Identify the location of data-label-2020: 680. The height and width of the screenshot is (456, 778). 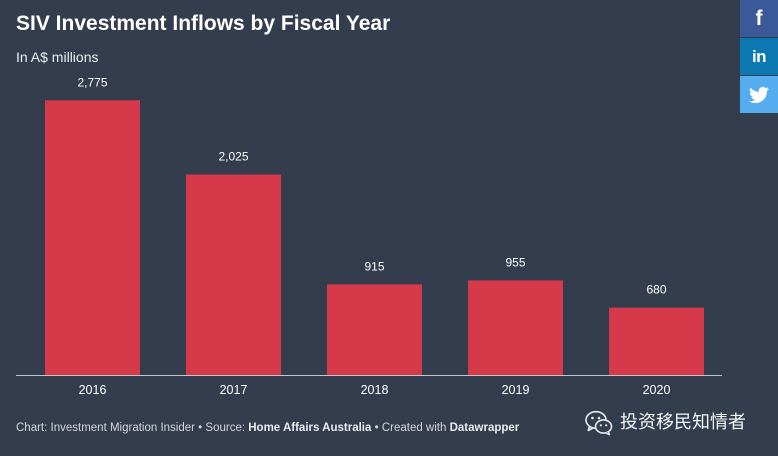
(656, 290).